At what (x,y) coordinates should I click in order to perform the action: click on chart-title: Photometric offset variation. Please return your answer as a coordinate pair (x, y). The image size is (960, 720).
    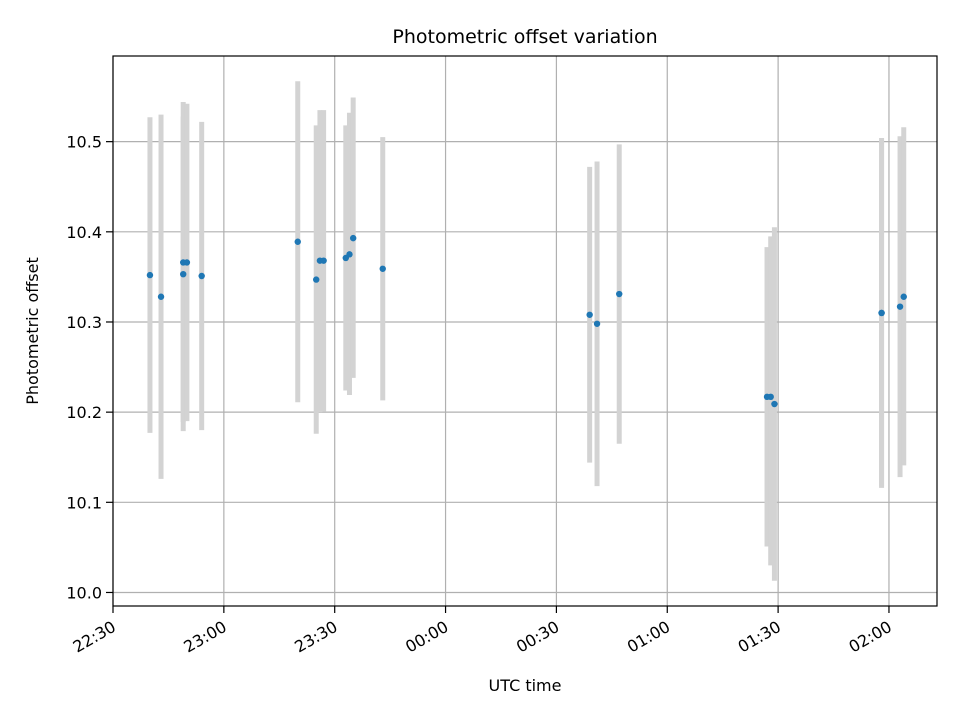
    Looking at the image, I should click on (524, 37).